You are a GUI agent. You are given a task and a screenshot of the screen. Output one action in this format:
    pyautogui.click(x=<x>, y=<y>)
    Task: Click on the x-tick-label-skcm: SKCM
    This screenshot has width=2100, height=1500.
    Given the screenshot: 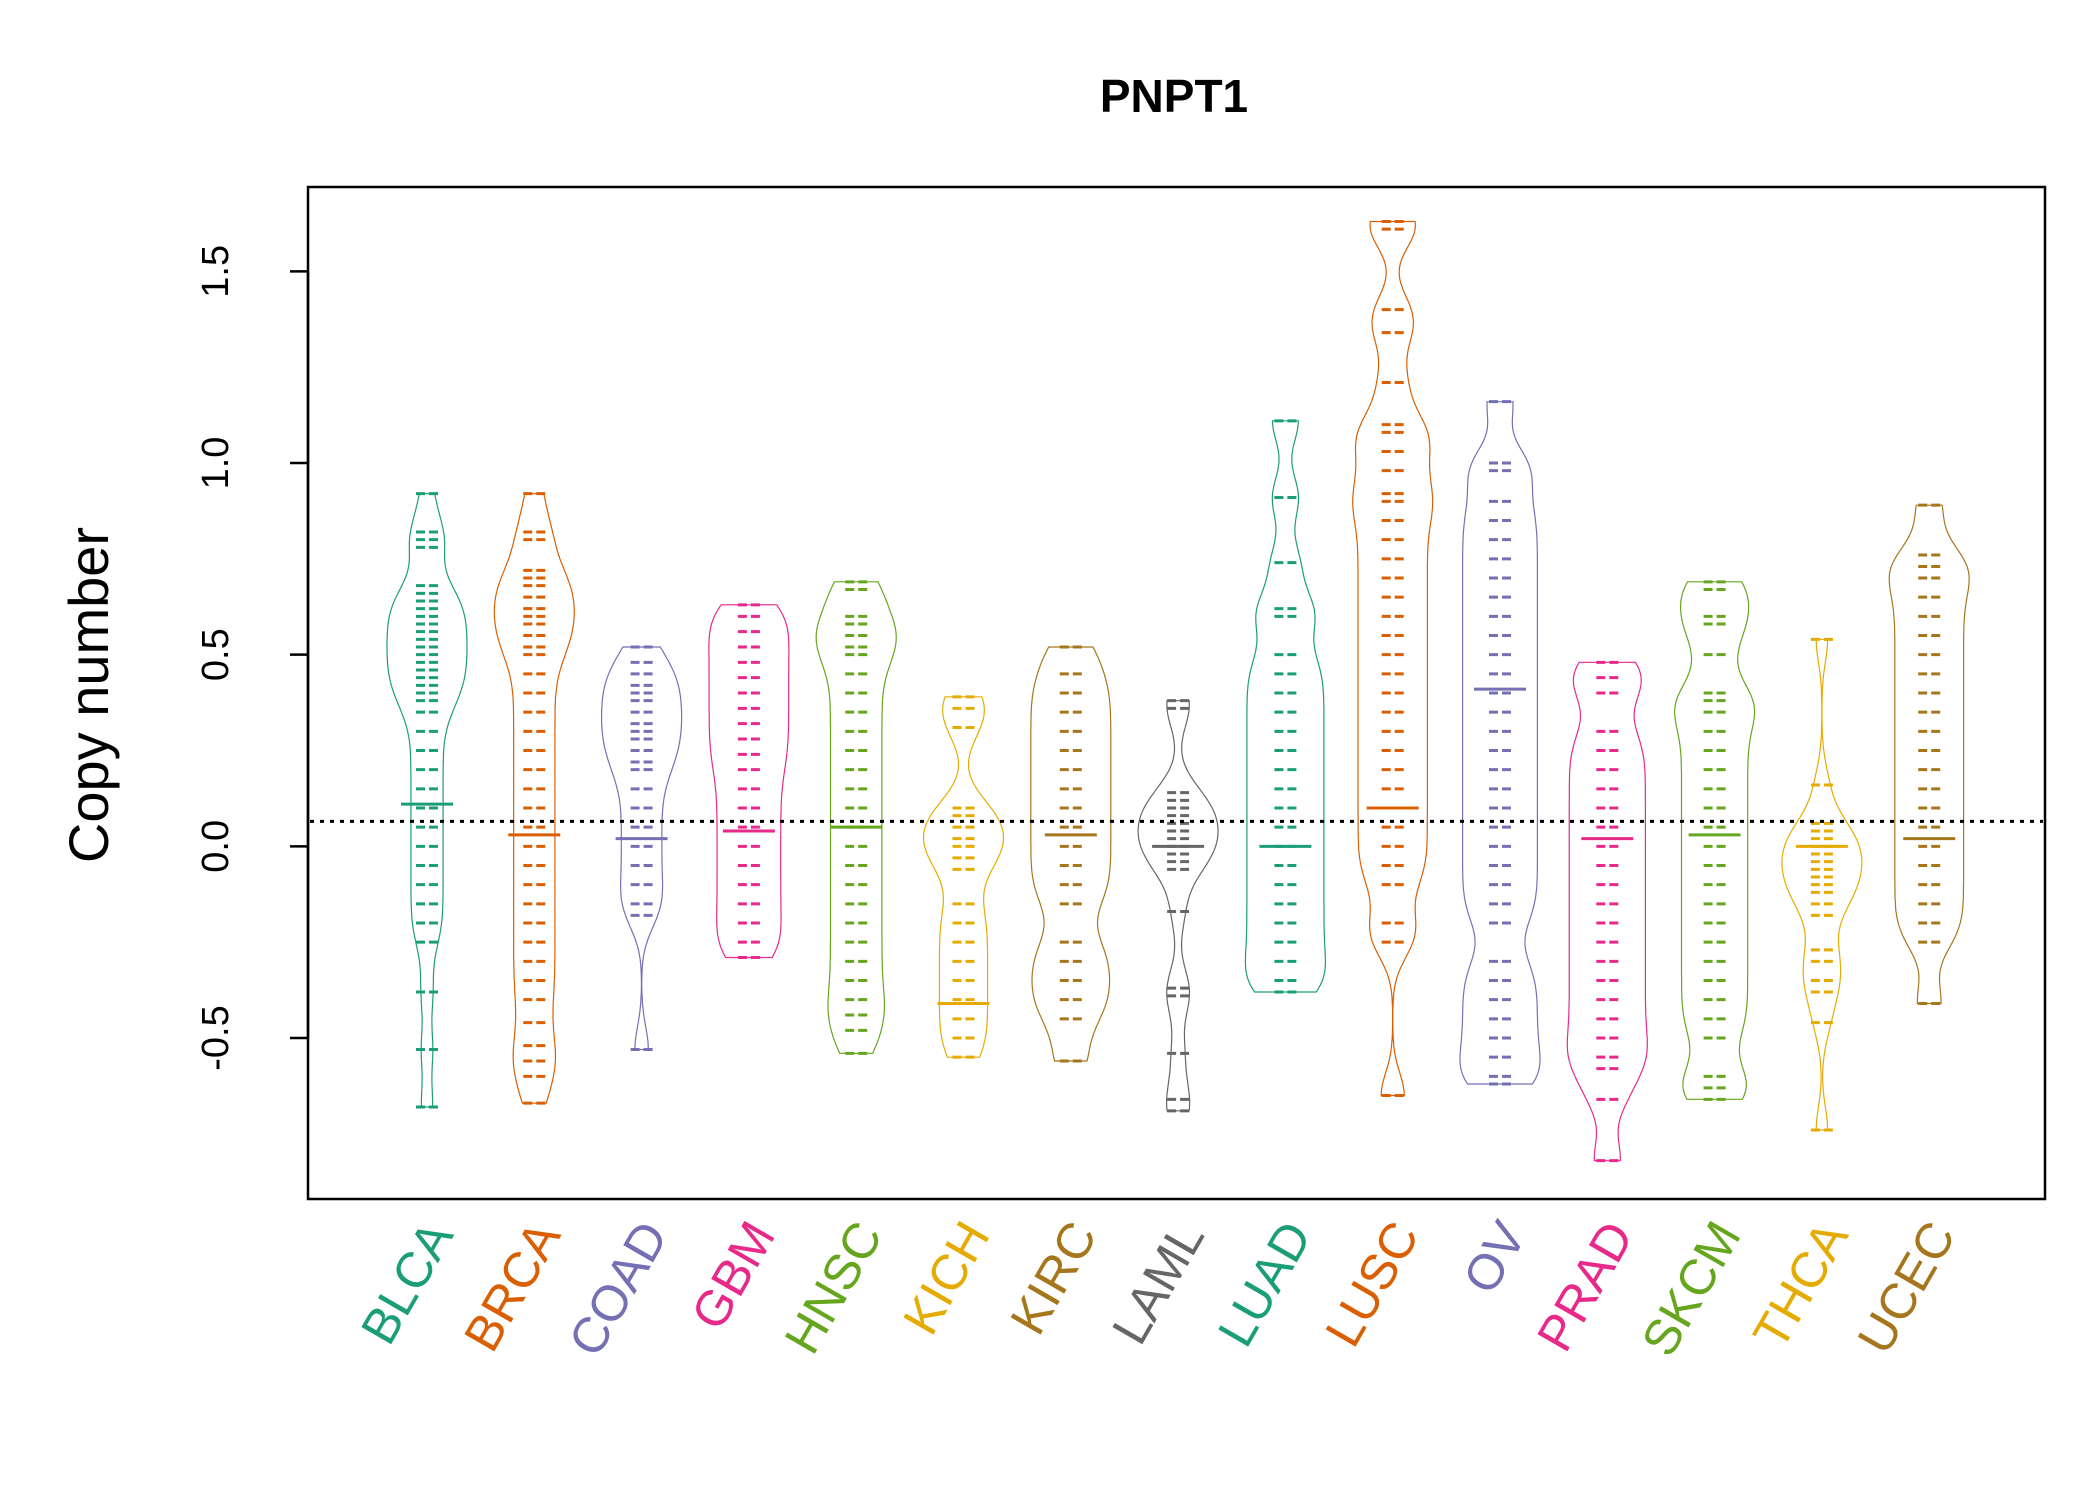 What is the action you would take?
    pyautogui.click(x=1691, y=1288)
    